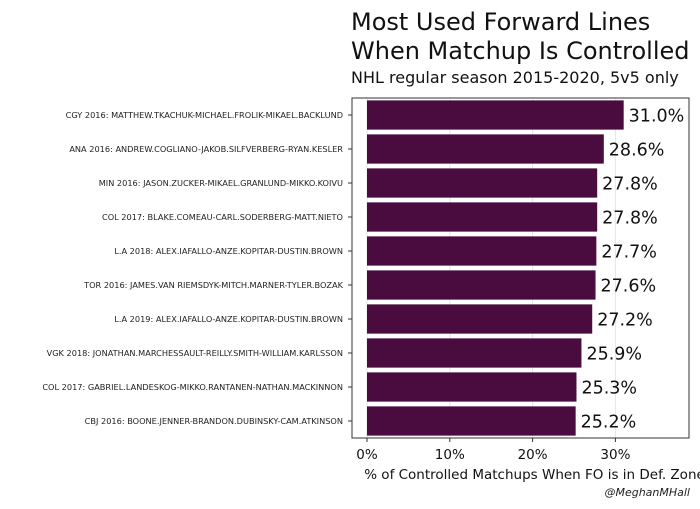  Describe the element at coordinates (609, 423) in the screenshot. I see `value-label-9: 25.2%` at that location.